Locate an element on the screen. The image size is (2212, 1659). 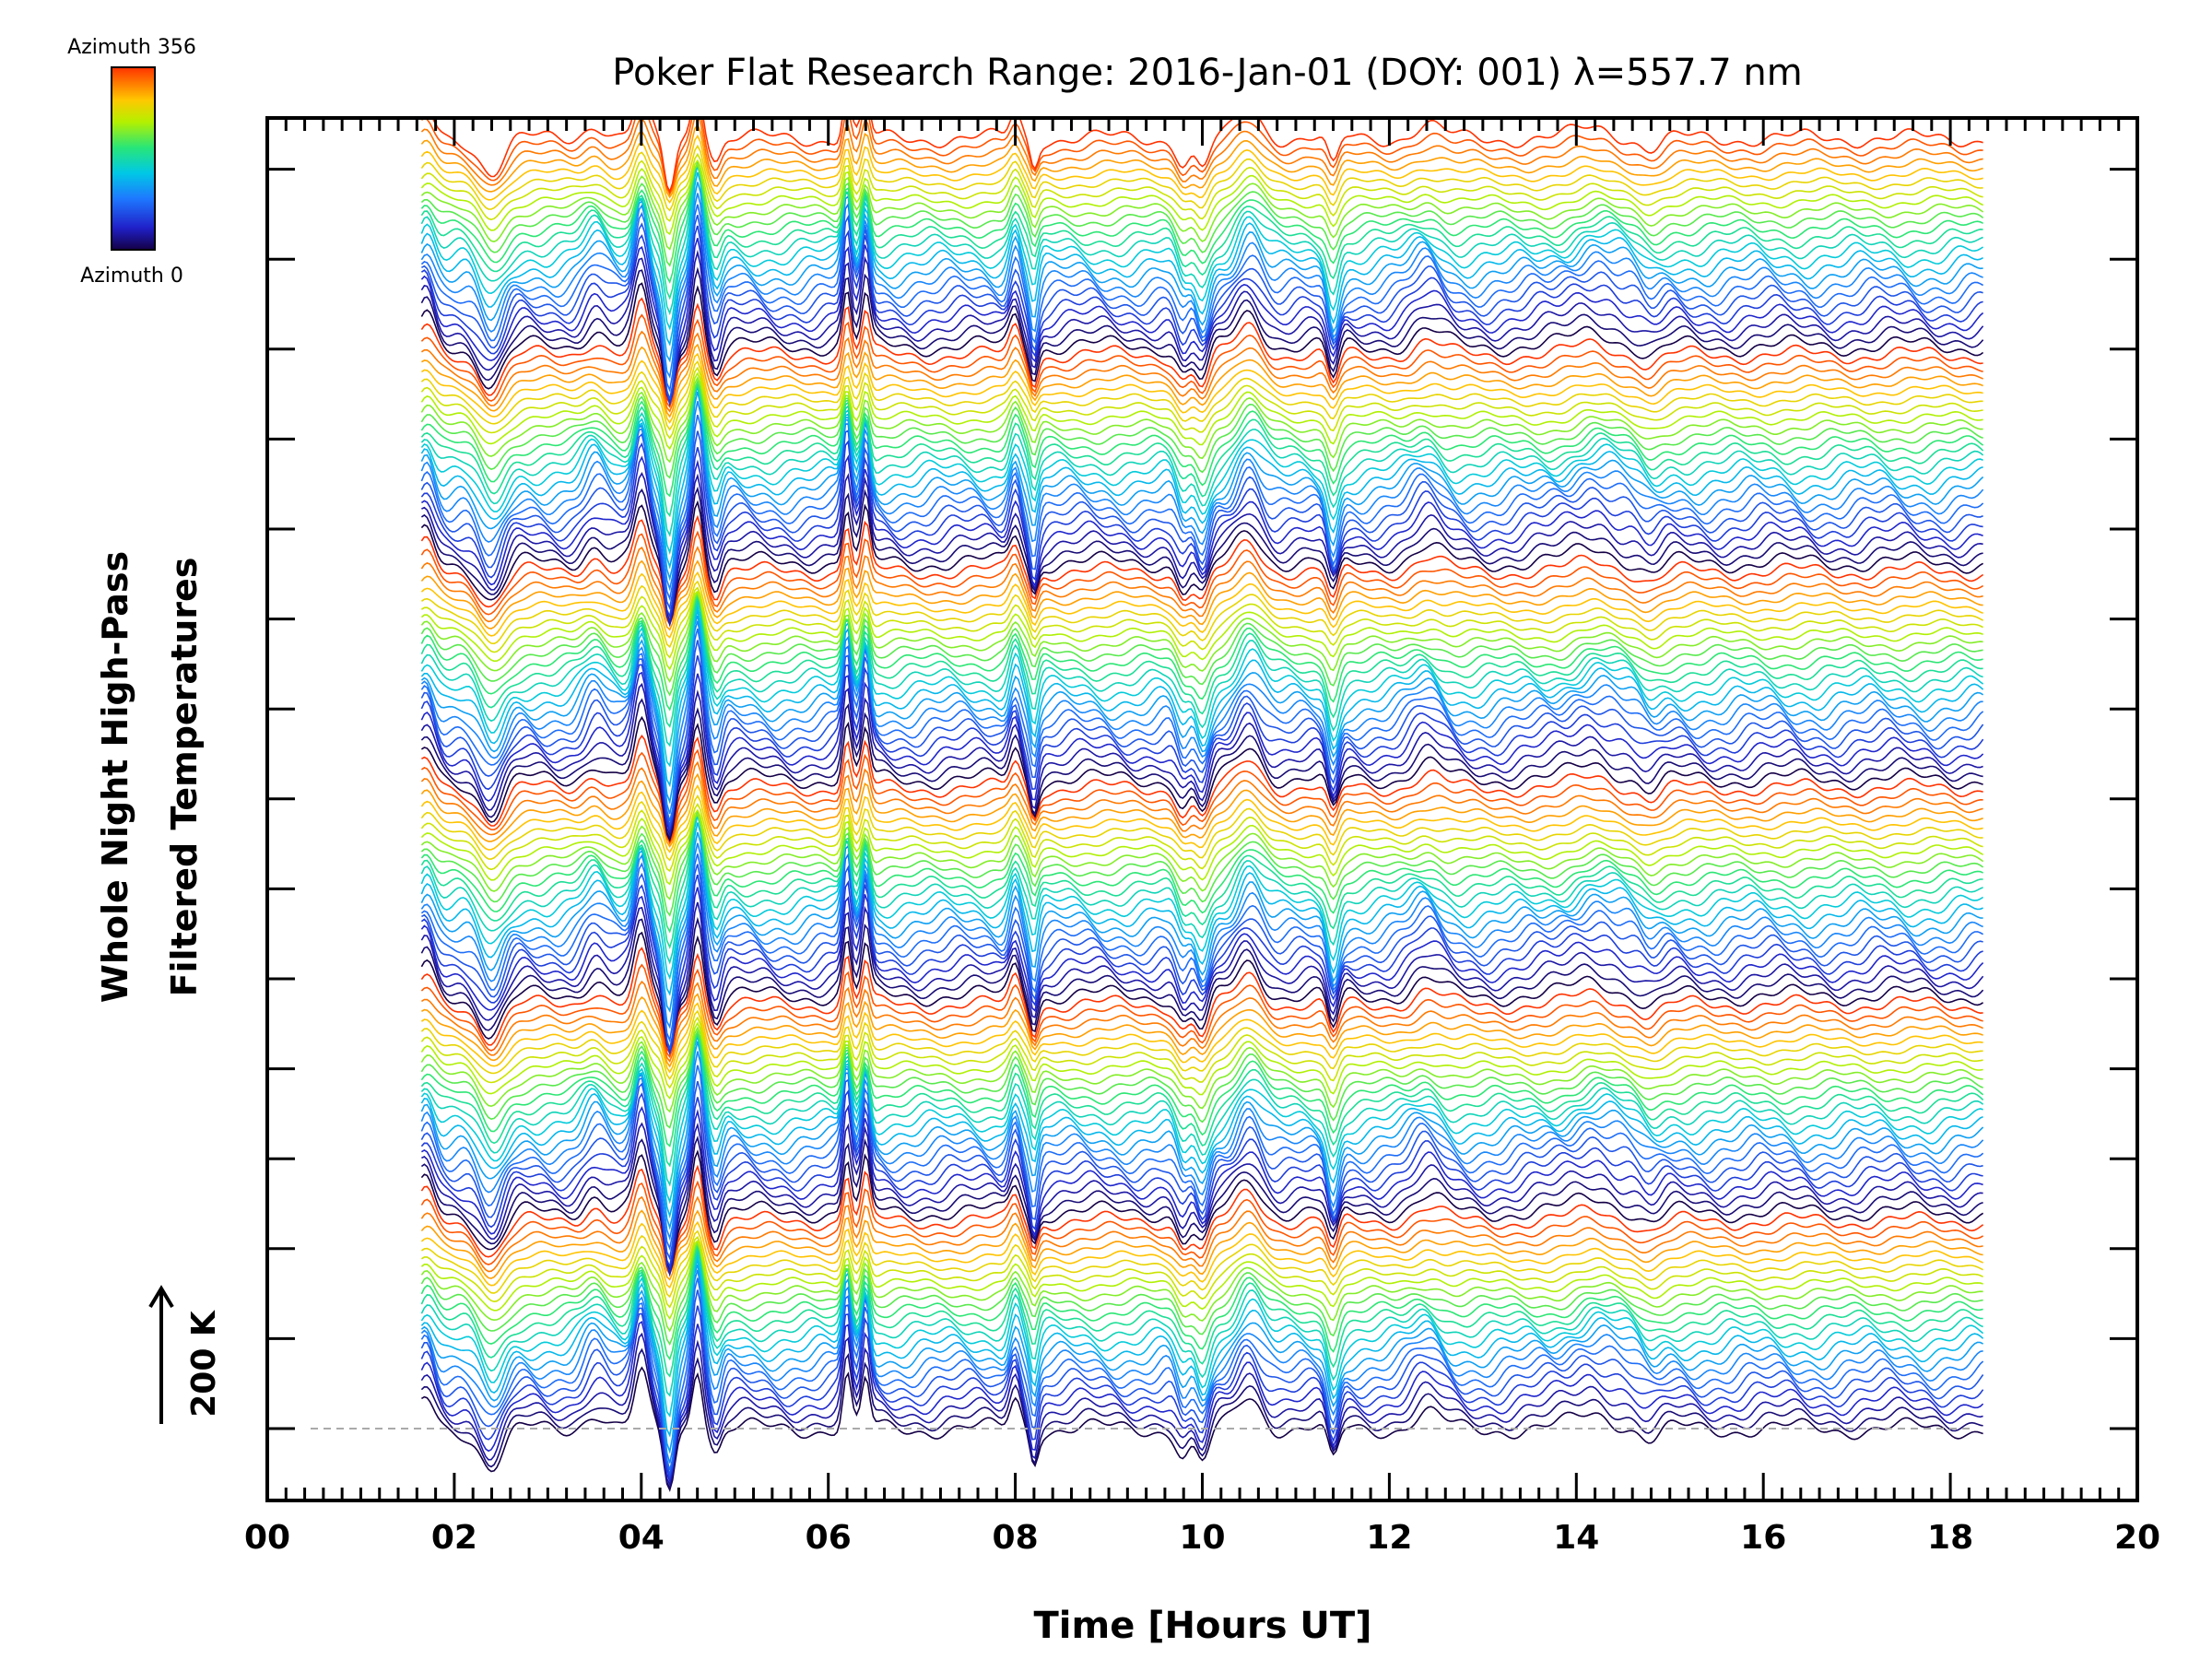
scale-bar-label: 200 K is located at coordinates (204, 1364).